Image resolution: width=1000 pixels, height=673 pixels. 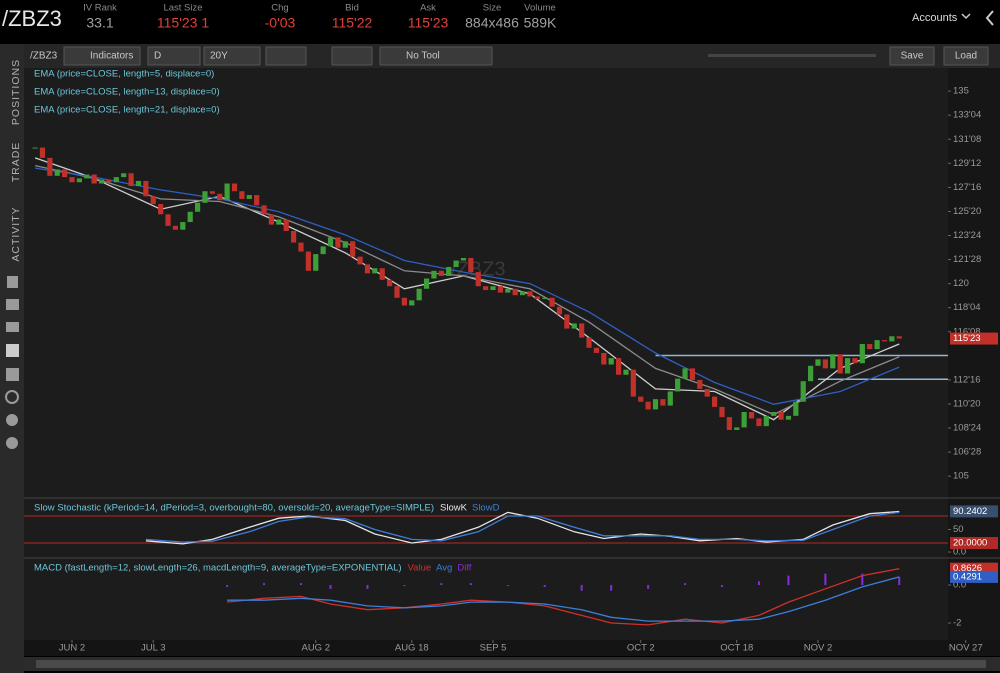 What do you see at coordinates (967, 379) in the screenshot?
I see `y-tick-label: 112'16` at bounding box center [967, 379].